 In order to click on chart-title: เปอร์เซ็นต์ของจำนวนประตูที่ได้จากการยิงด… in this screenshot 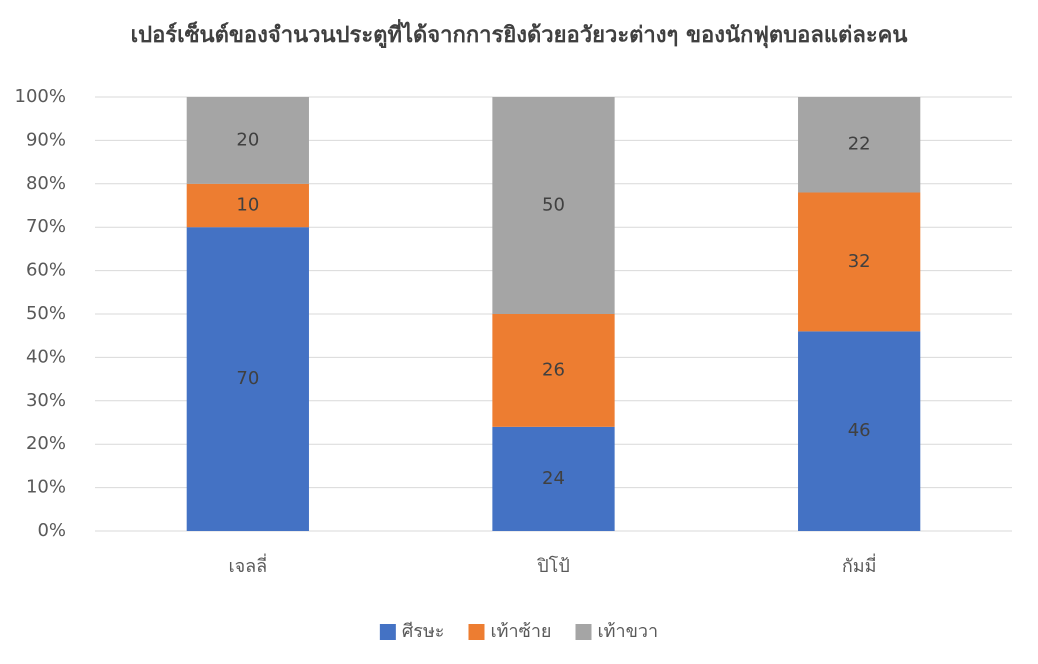, I will do `click(519, 33)`.